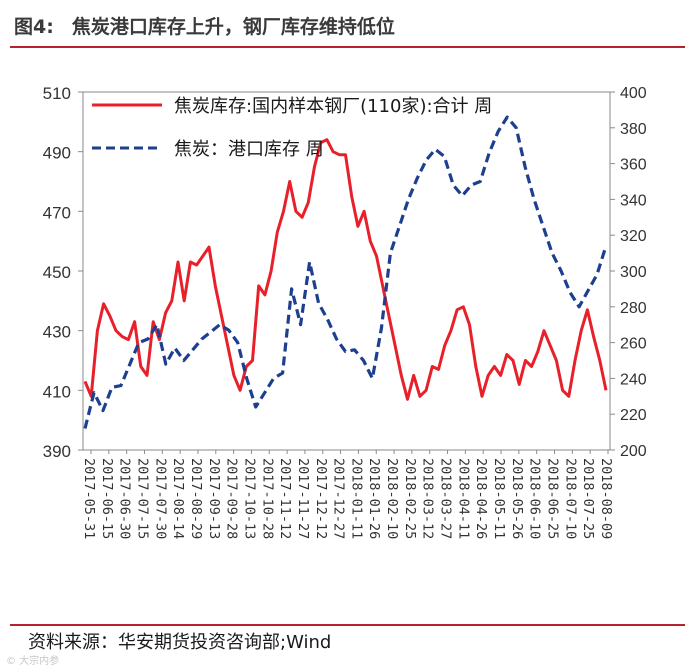 The width and height of the screenshot is (693, 672). I want to click on x-tick-label: 2017-10-28, so click(267, 498).